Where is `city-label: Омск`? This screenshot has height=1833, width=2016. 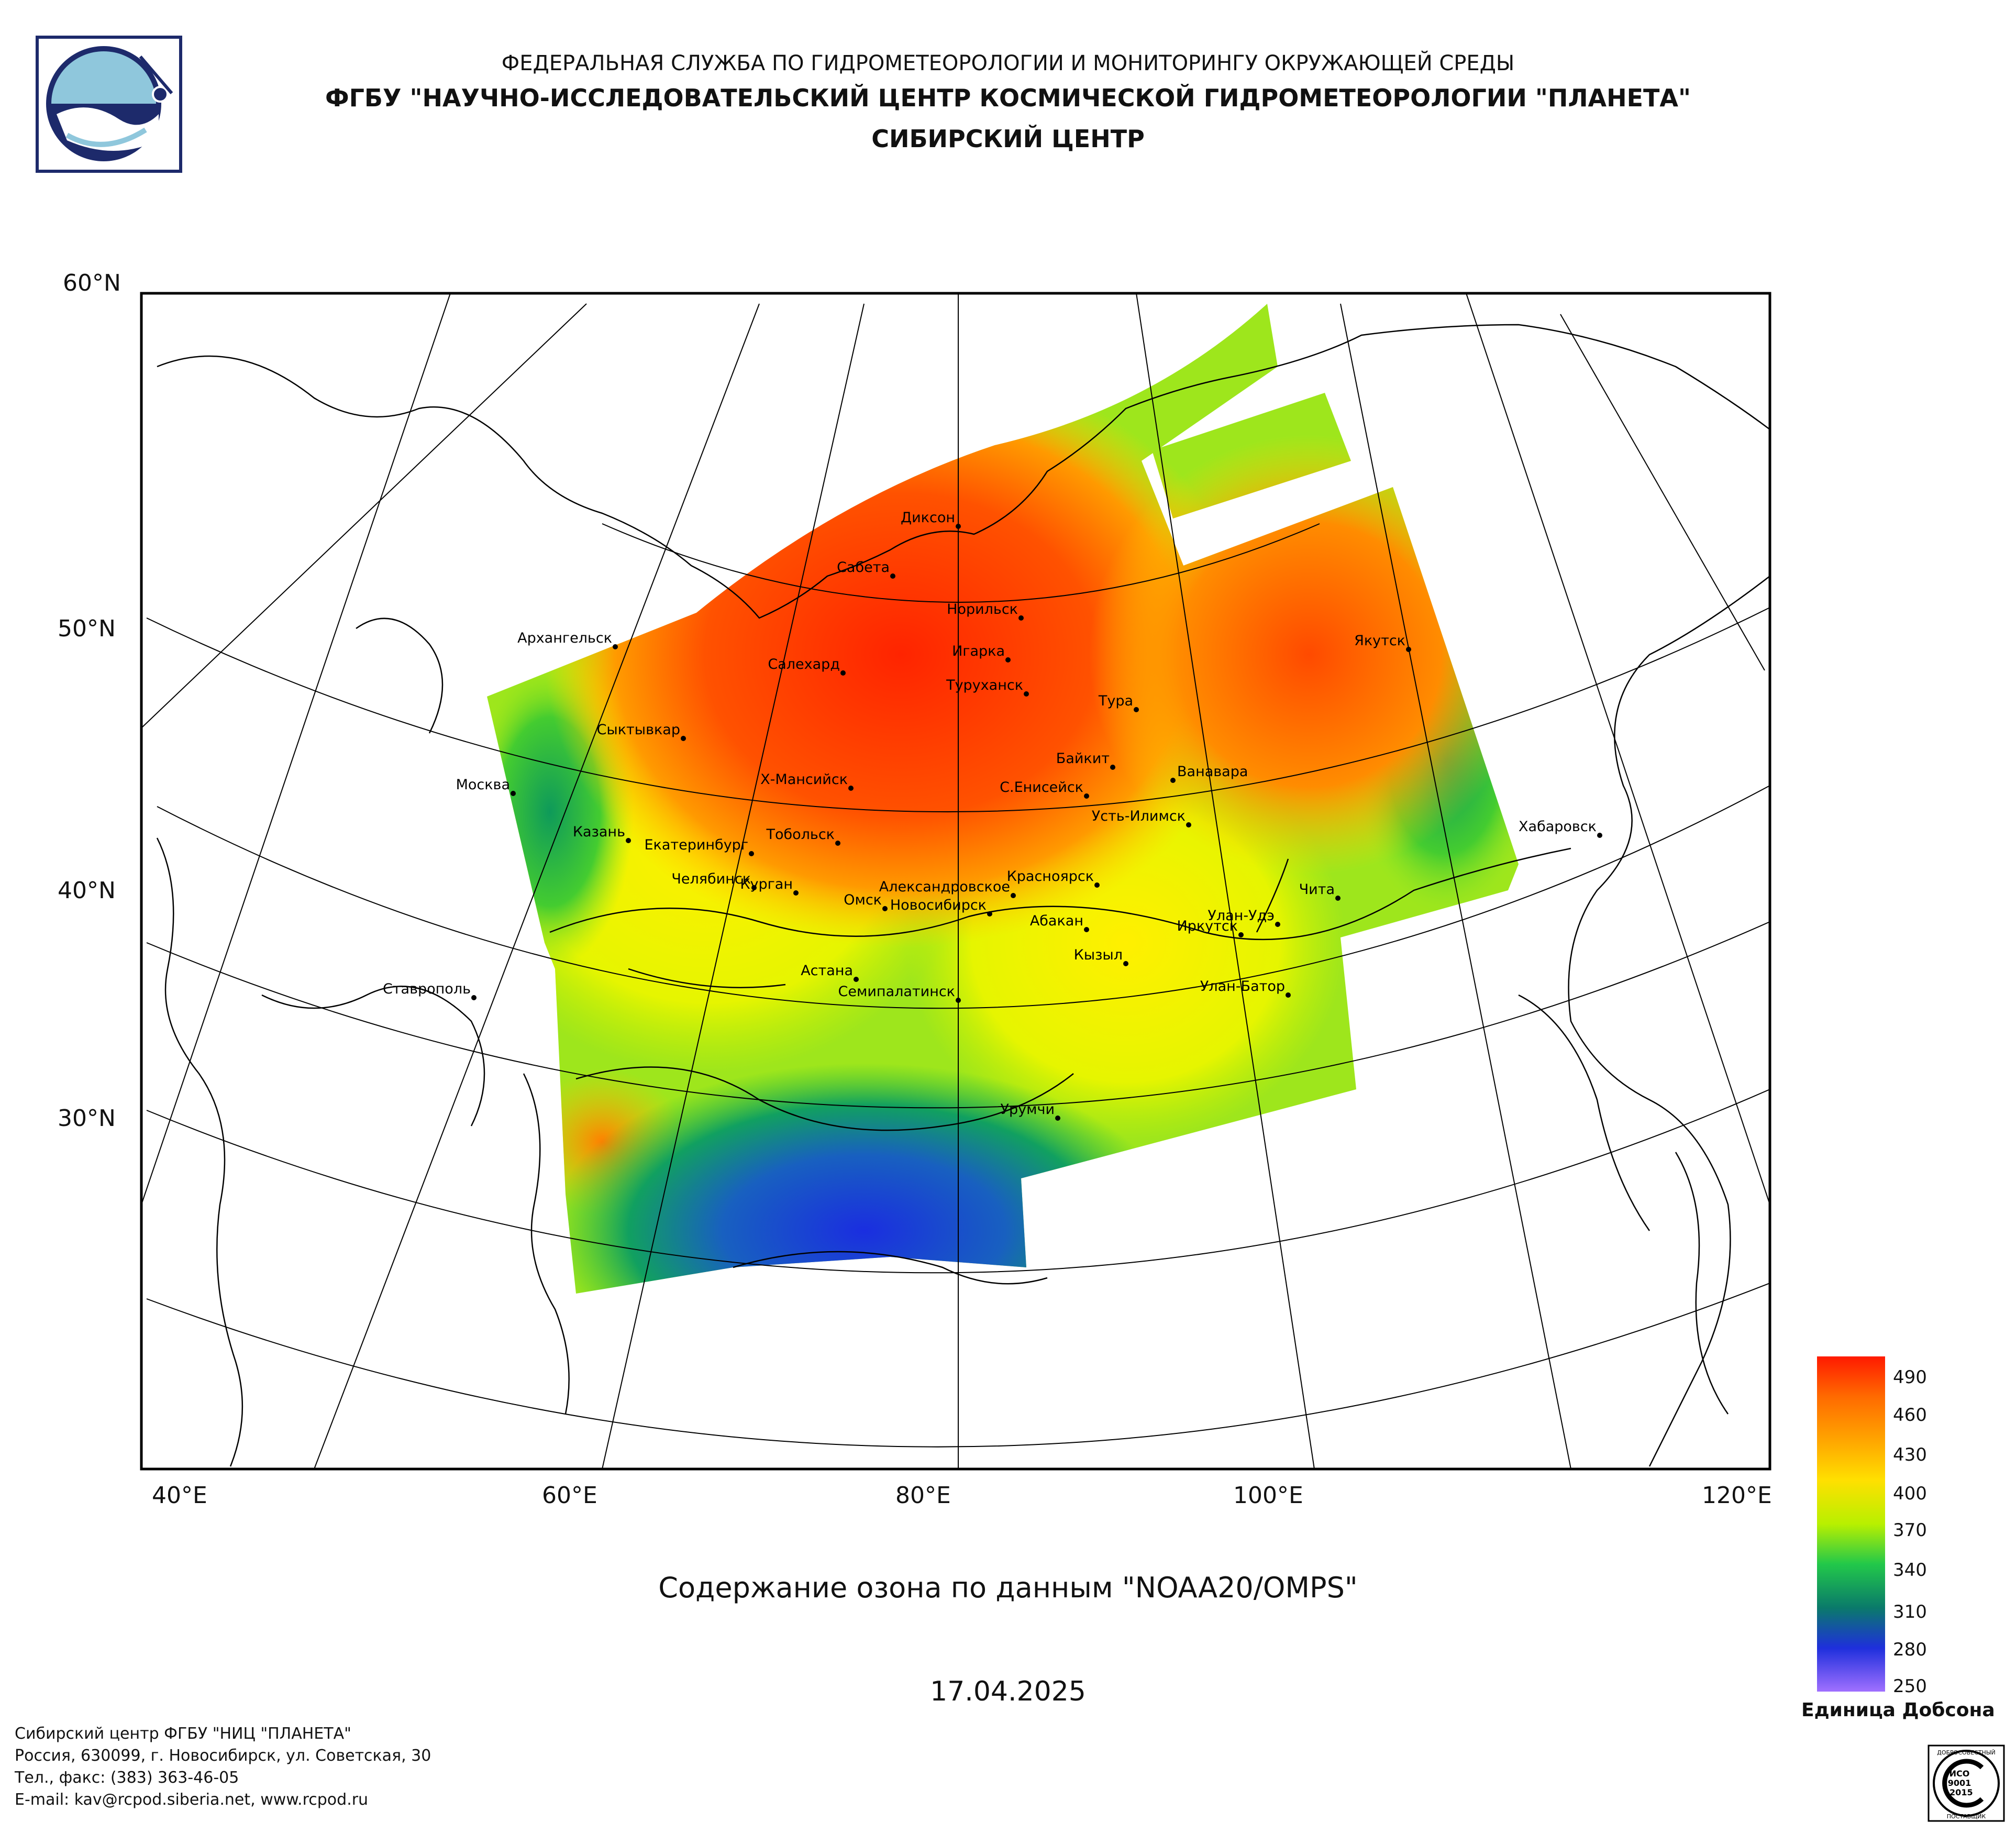
city-label: Омск is located at coordinates (863, 900).